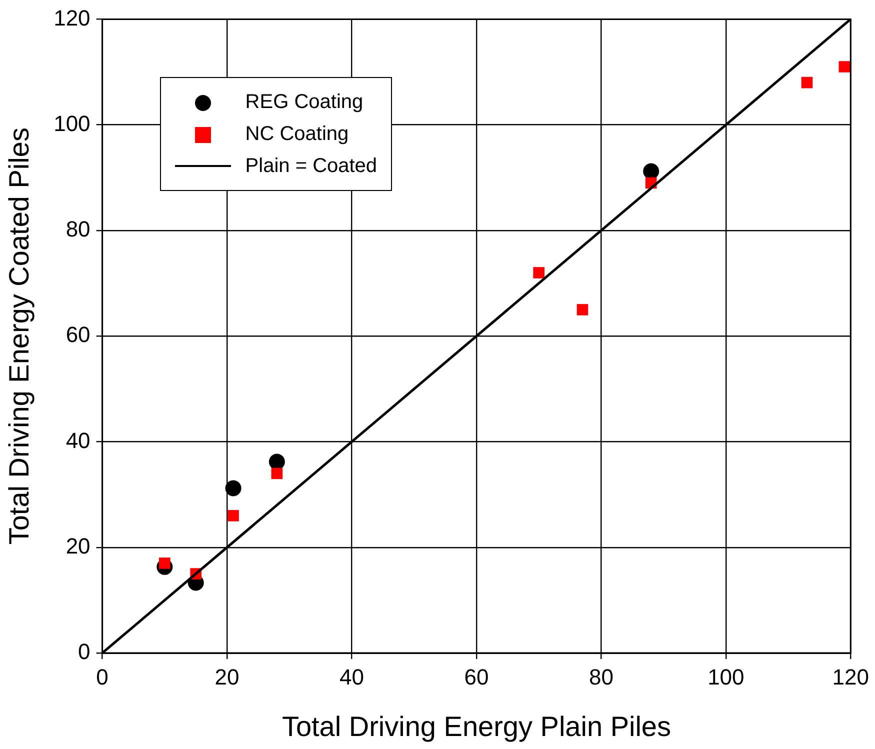 This screenshot has height=749, width=875. What do you see at coordinates (601, 677) in the screenshot?
I see `x-tick-label: 80` at bounding box center [601, 677].